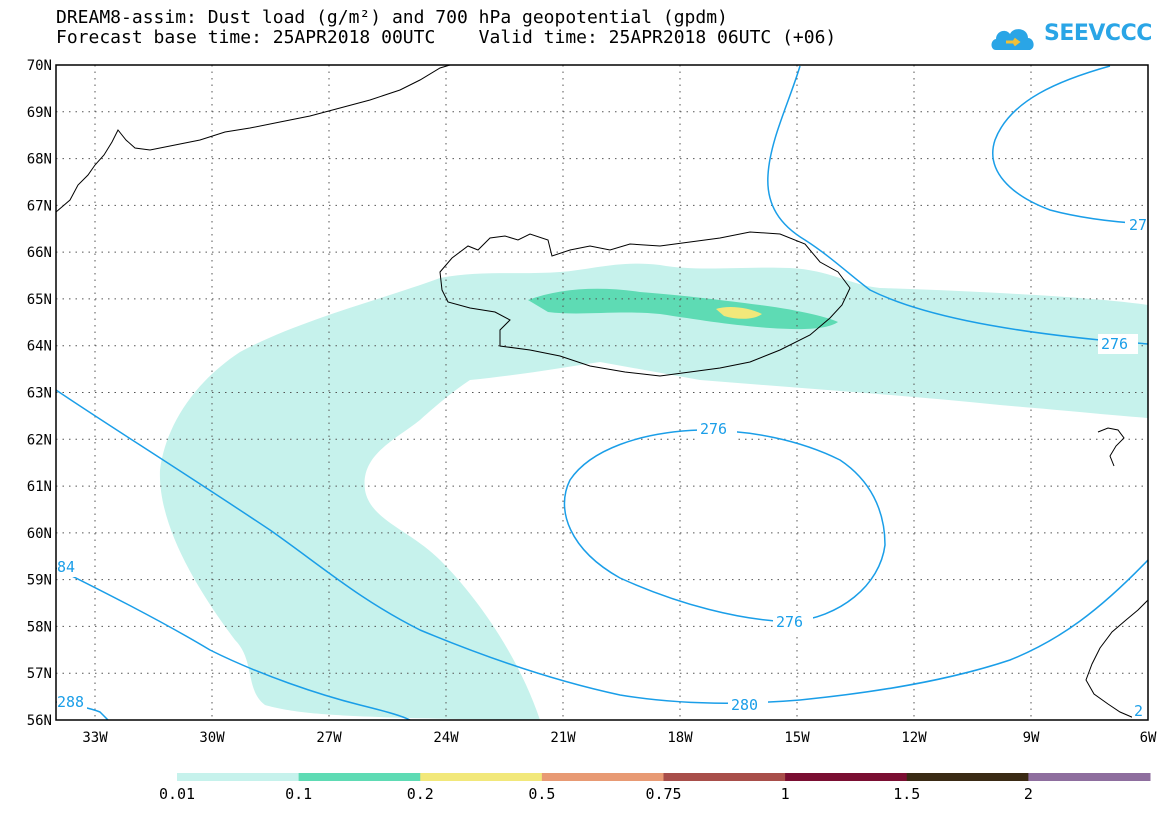  Describe the element at coordinates (1098, 33) in the screenshot. I see `logo-text: SEEVCCC` at that location.